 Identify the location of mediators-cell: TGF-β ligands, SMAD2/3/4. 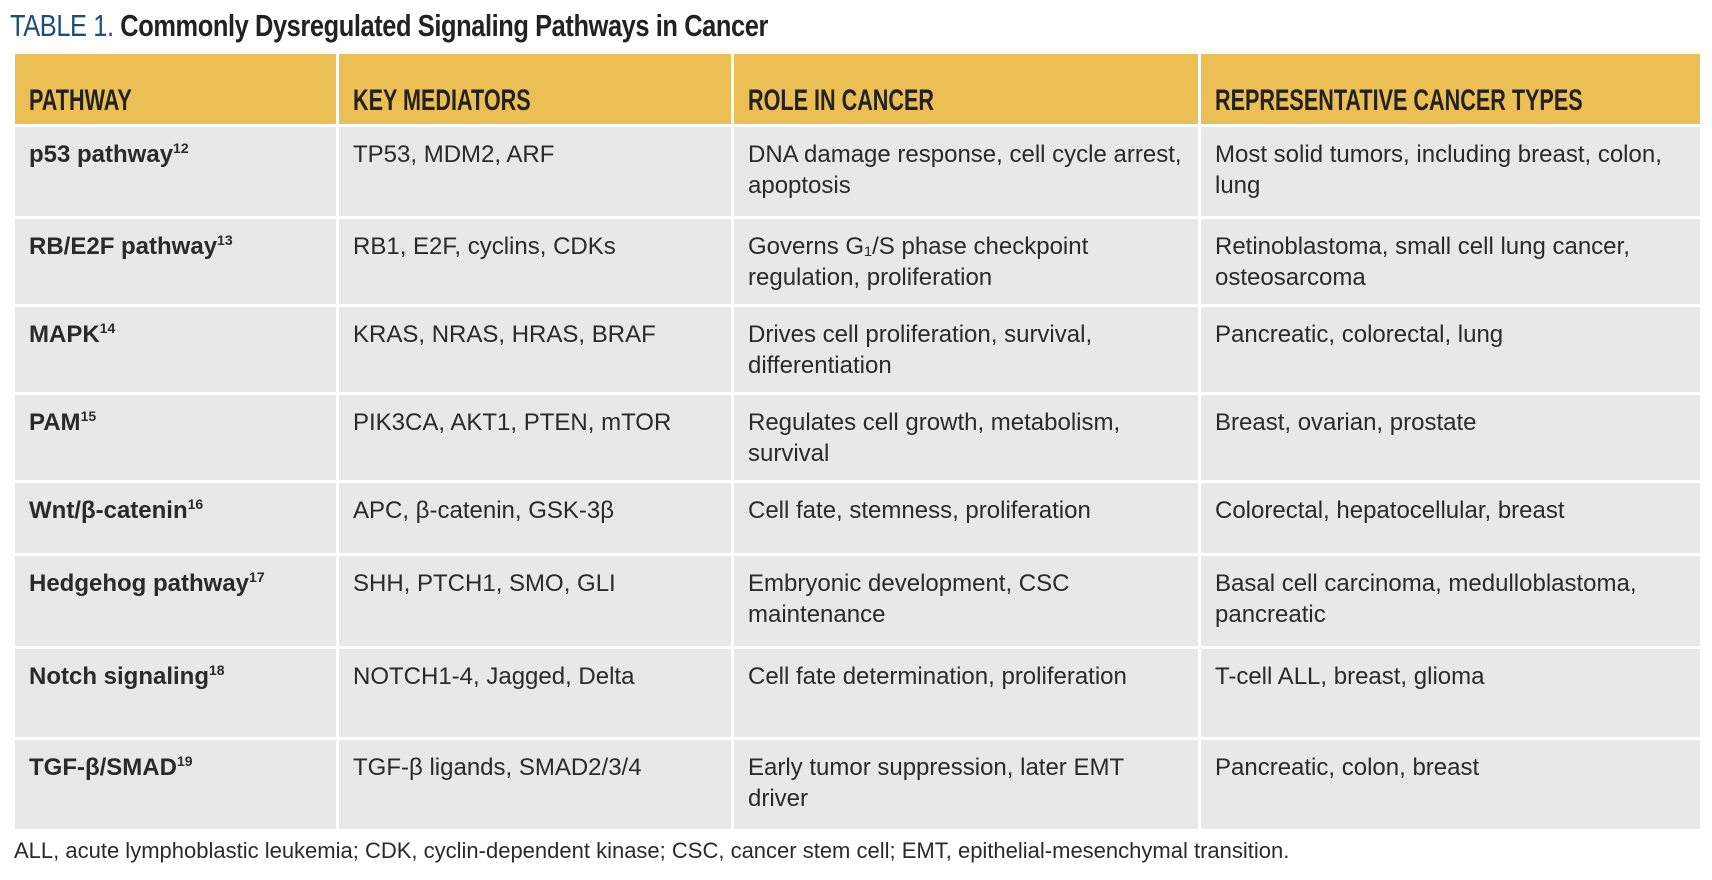
(535, 784).